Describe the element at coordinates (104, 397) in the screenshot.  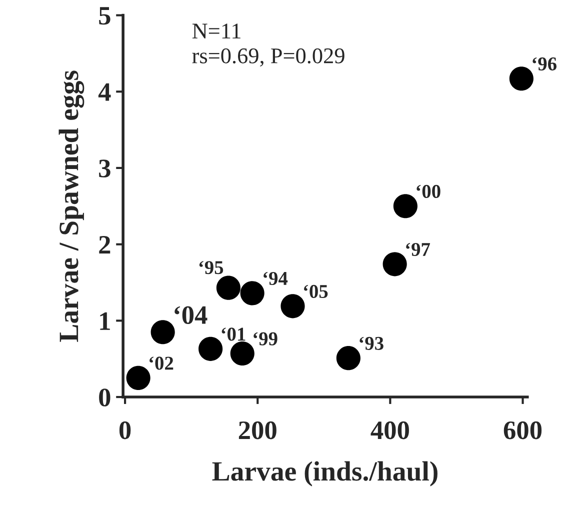
I see `y-tick-label: 0` at that location.